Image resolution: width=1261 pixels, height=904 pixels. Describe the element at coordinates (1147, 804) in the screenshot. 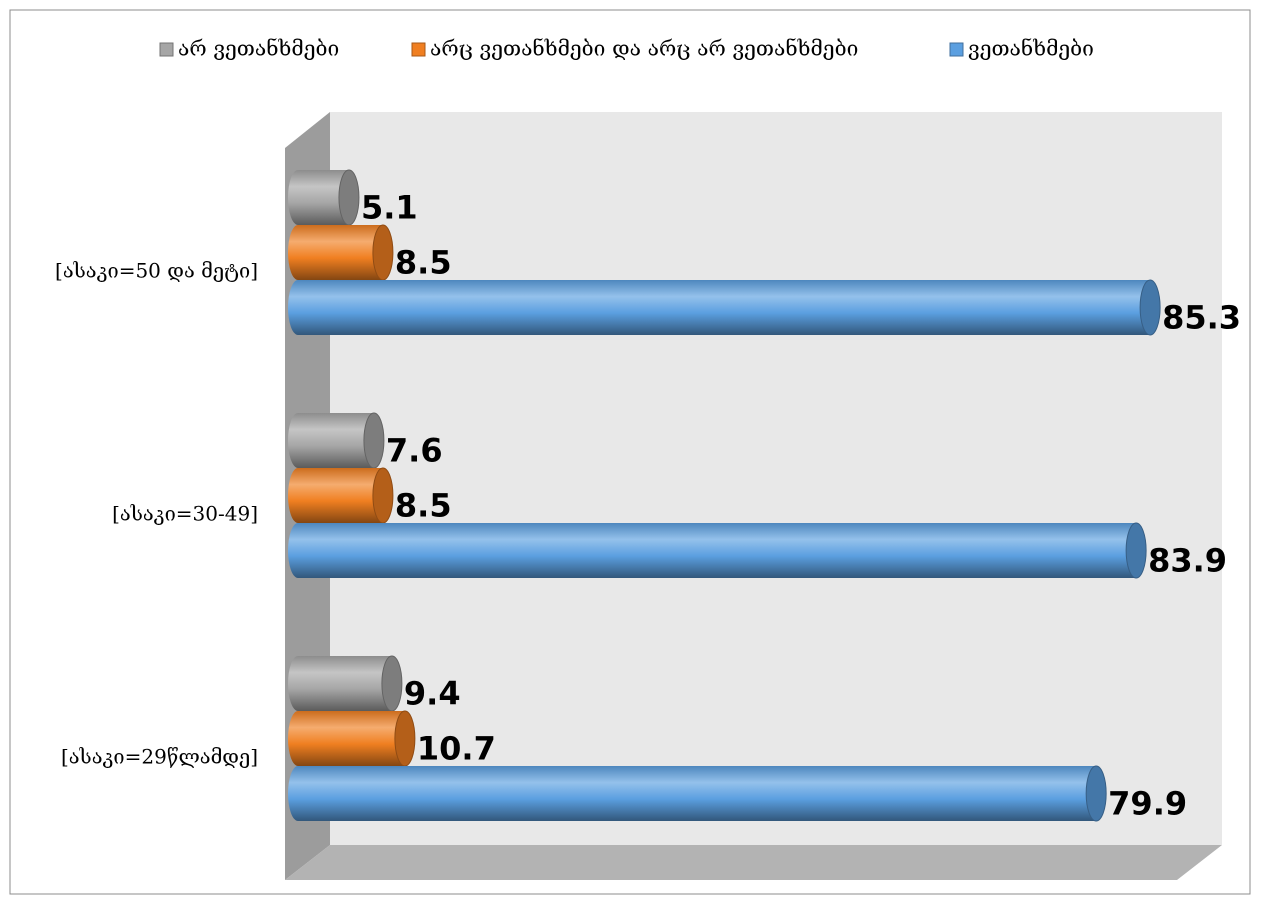

I see `value-label: 79.9` at that location.